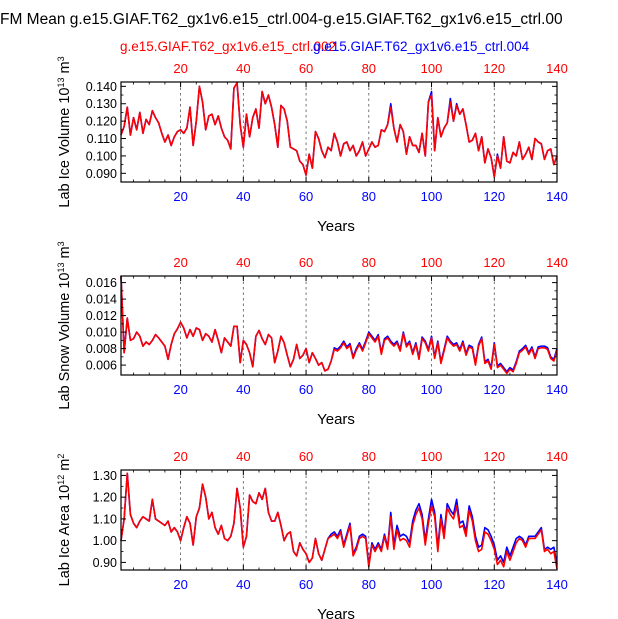  Describe the element at coordinates (64, 131) in the screenshot. I see `y-axis-label: Lab Ice Volume 1013 m3` at that location.